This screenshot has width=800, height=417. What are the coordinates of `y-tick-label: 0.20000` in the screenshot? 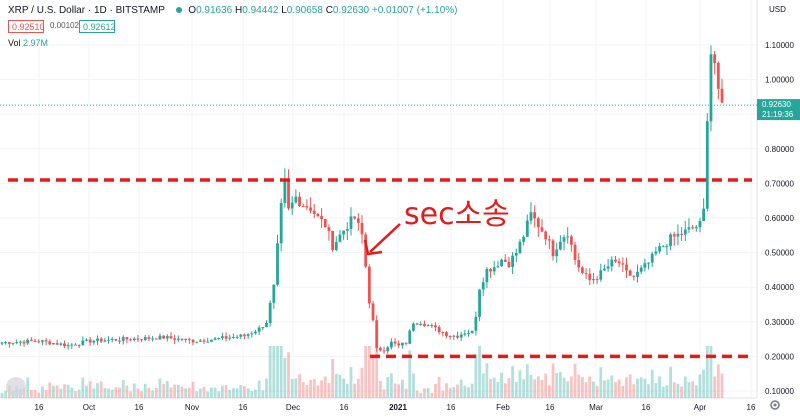 It's located at (779, 356).